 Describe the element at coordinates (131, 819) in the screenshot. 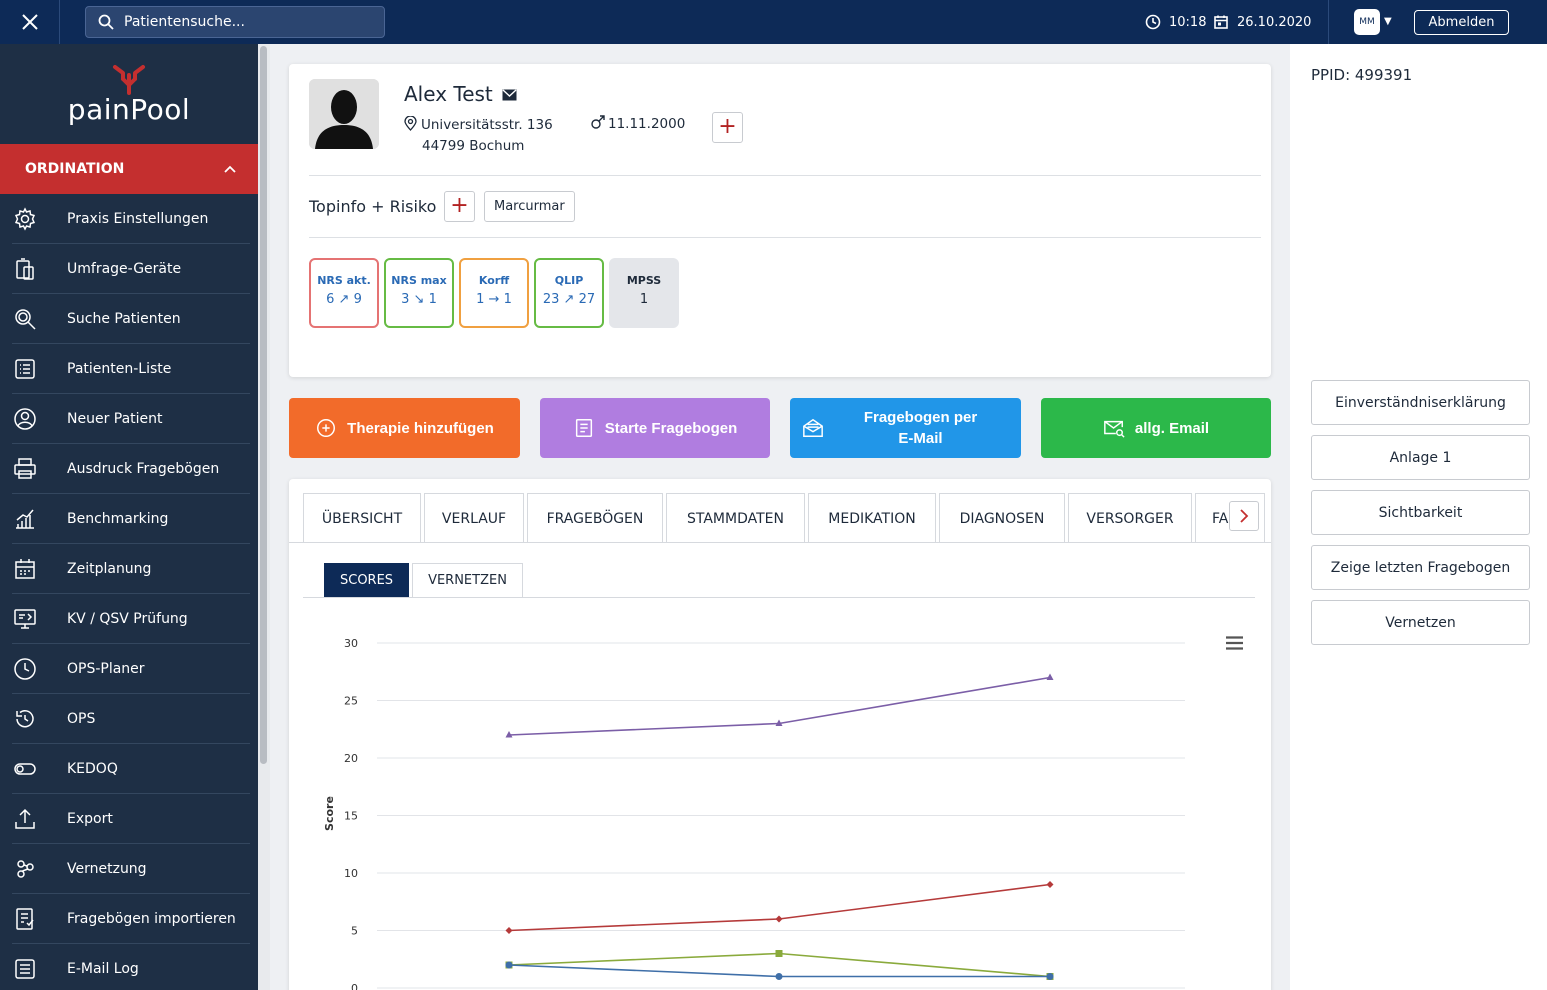

I see `sidebar-item-export: Export` at that location.